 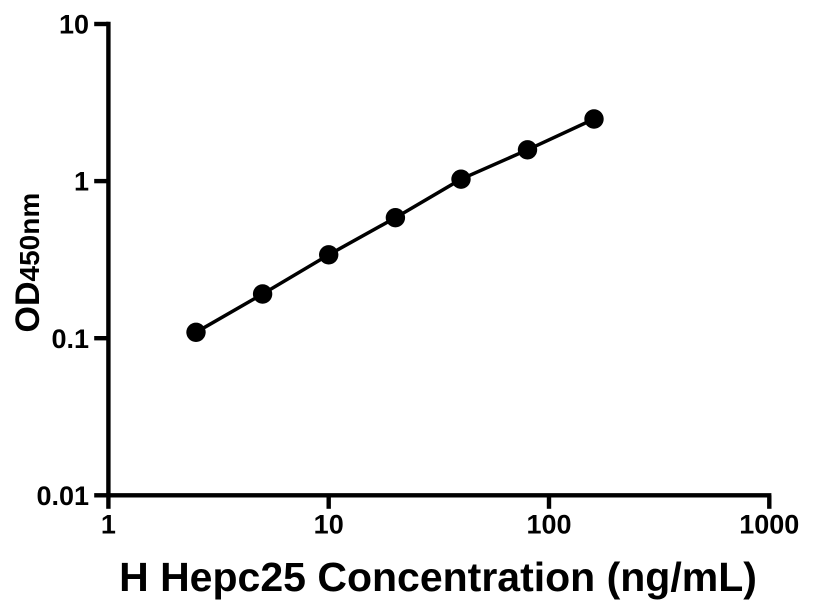 What do you see at coordinates (62, 496) in the screenshot?
I see `svg-text: 0.01` at bounding box center [62, 496].